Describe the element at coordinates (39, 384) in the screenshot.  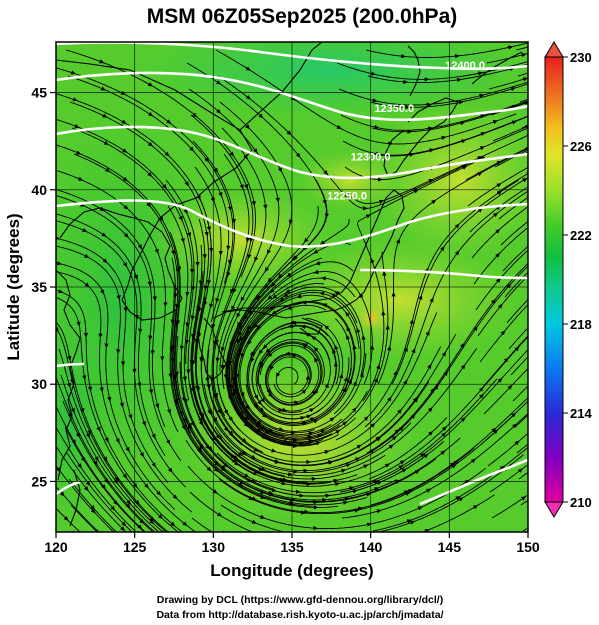
I see `lat-tick-label: 30` at that location.